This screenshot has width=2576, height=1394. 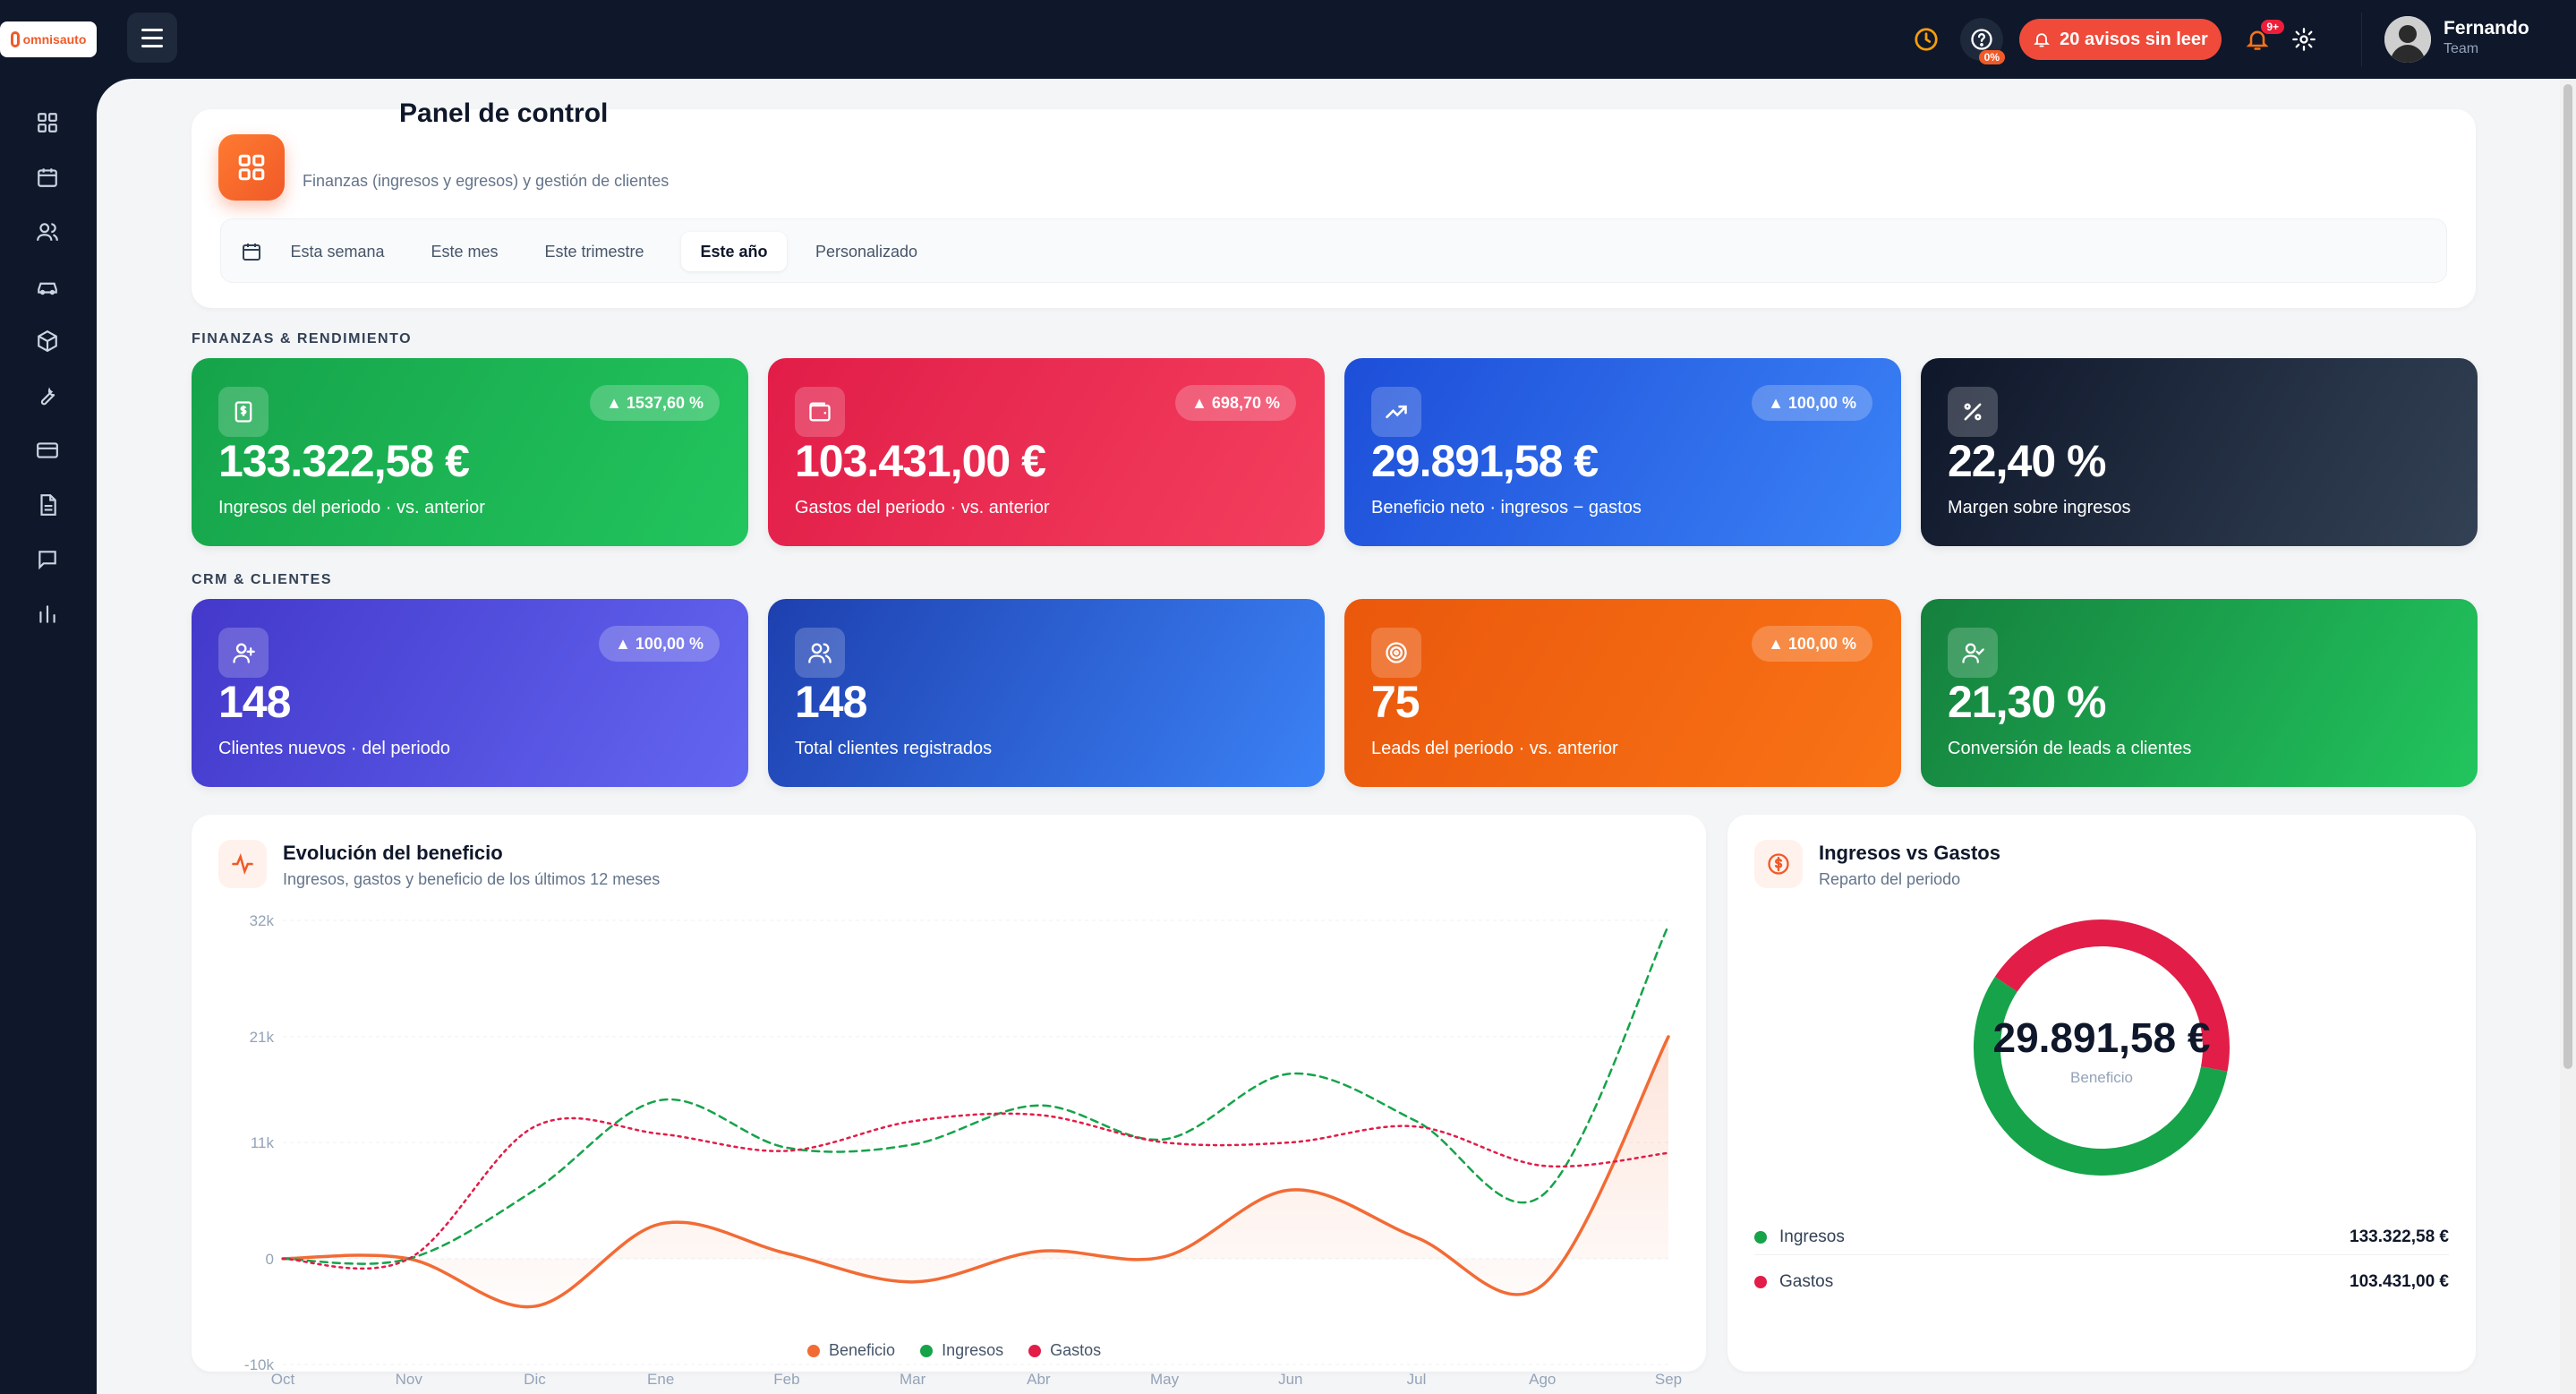 I want to click on sidebar-item-dashboard, so click(x=47, y=122).